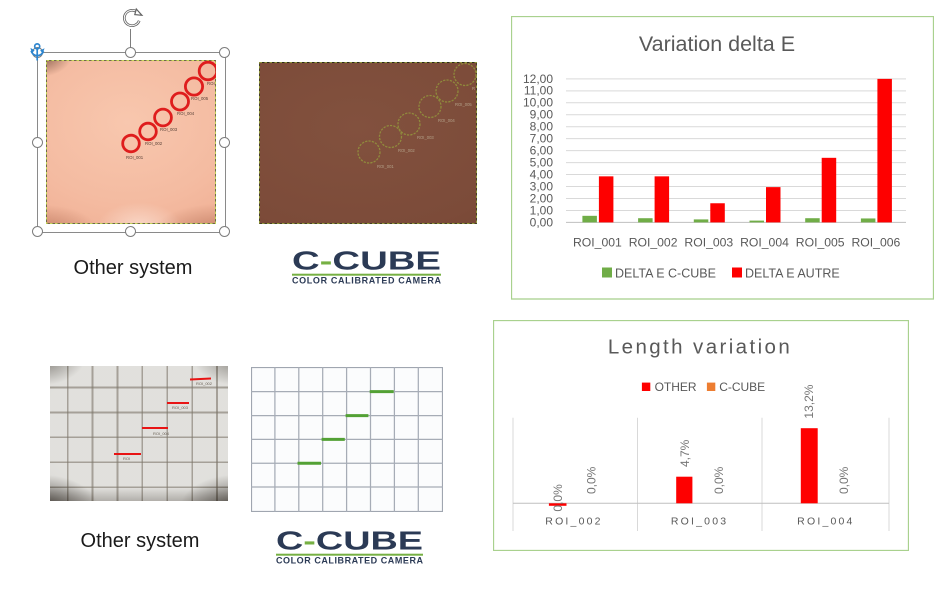 The image size is (946, 598). What do you see at coordinates (538, 79) in the screenshot?
I see `svg-text: 12,00` at bounding box center [538, 79].